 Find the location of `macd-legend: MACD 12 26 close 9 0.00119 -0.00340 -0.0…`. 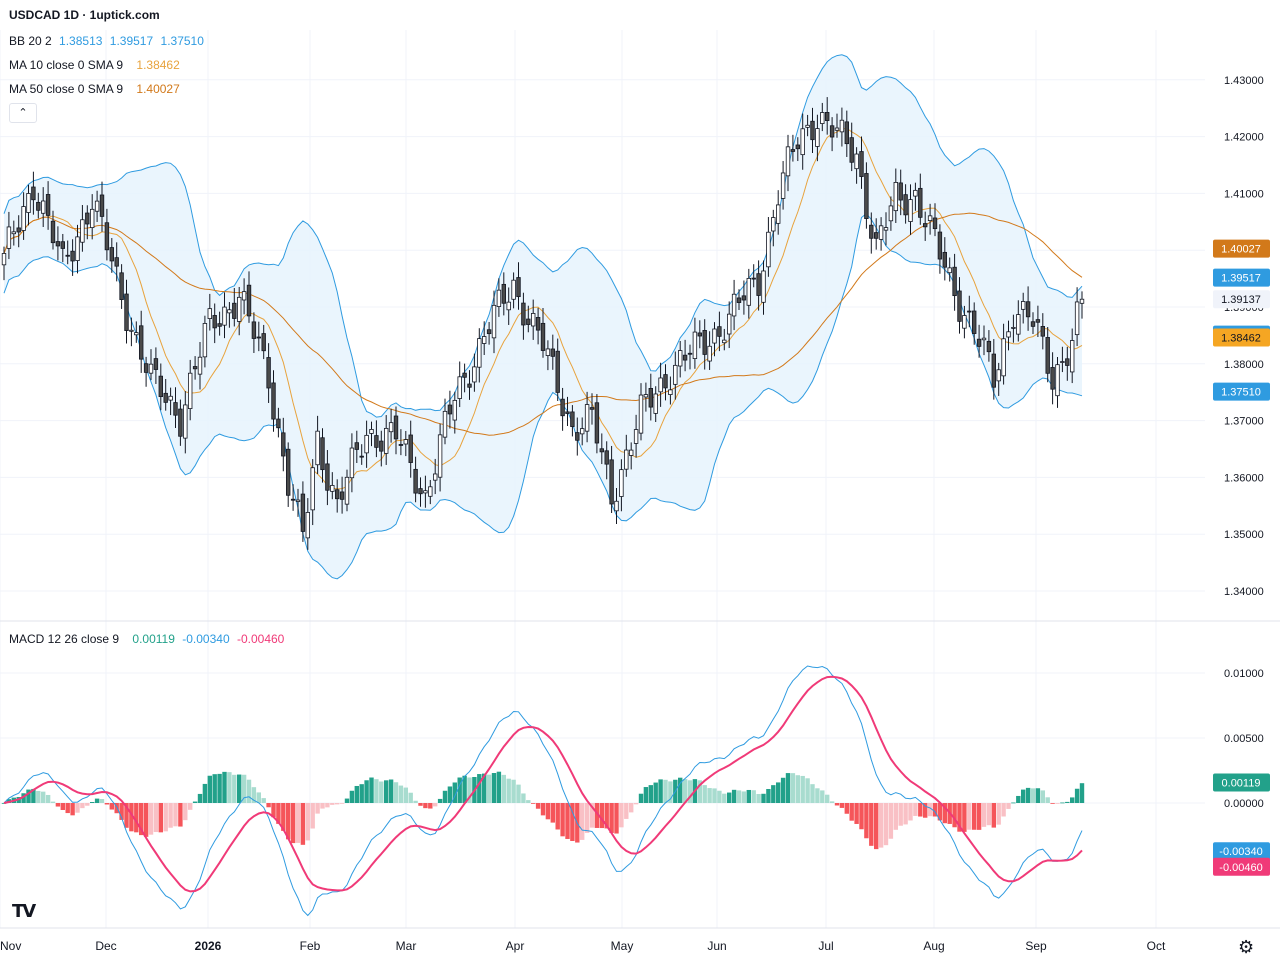

macd-legend: MACD 12 26 close 9 0.00119 -0.00340 -0.0… is located at coordinates (148, 639).